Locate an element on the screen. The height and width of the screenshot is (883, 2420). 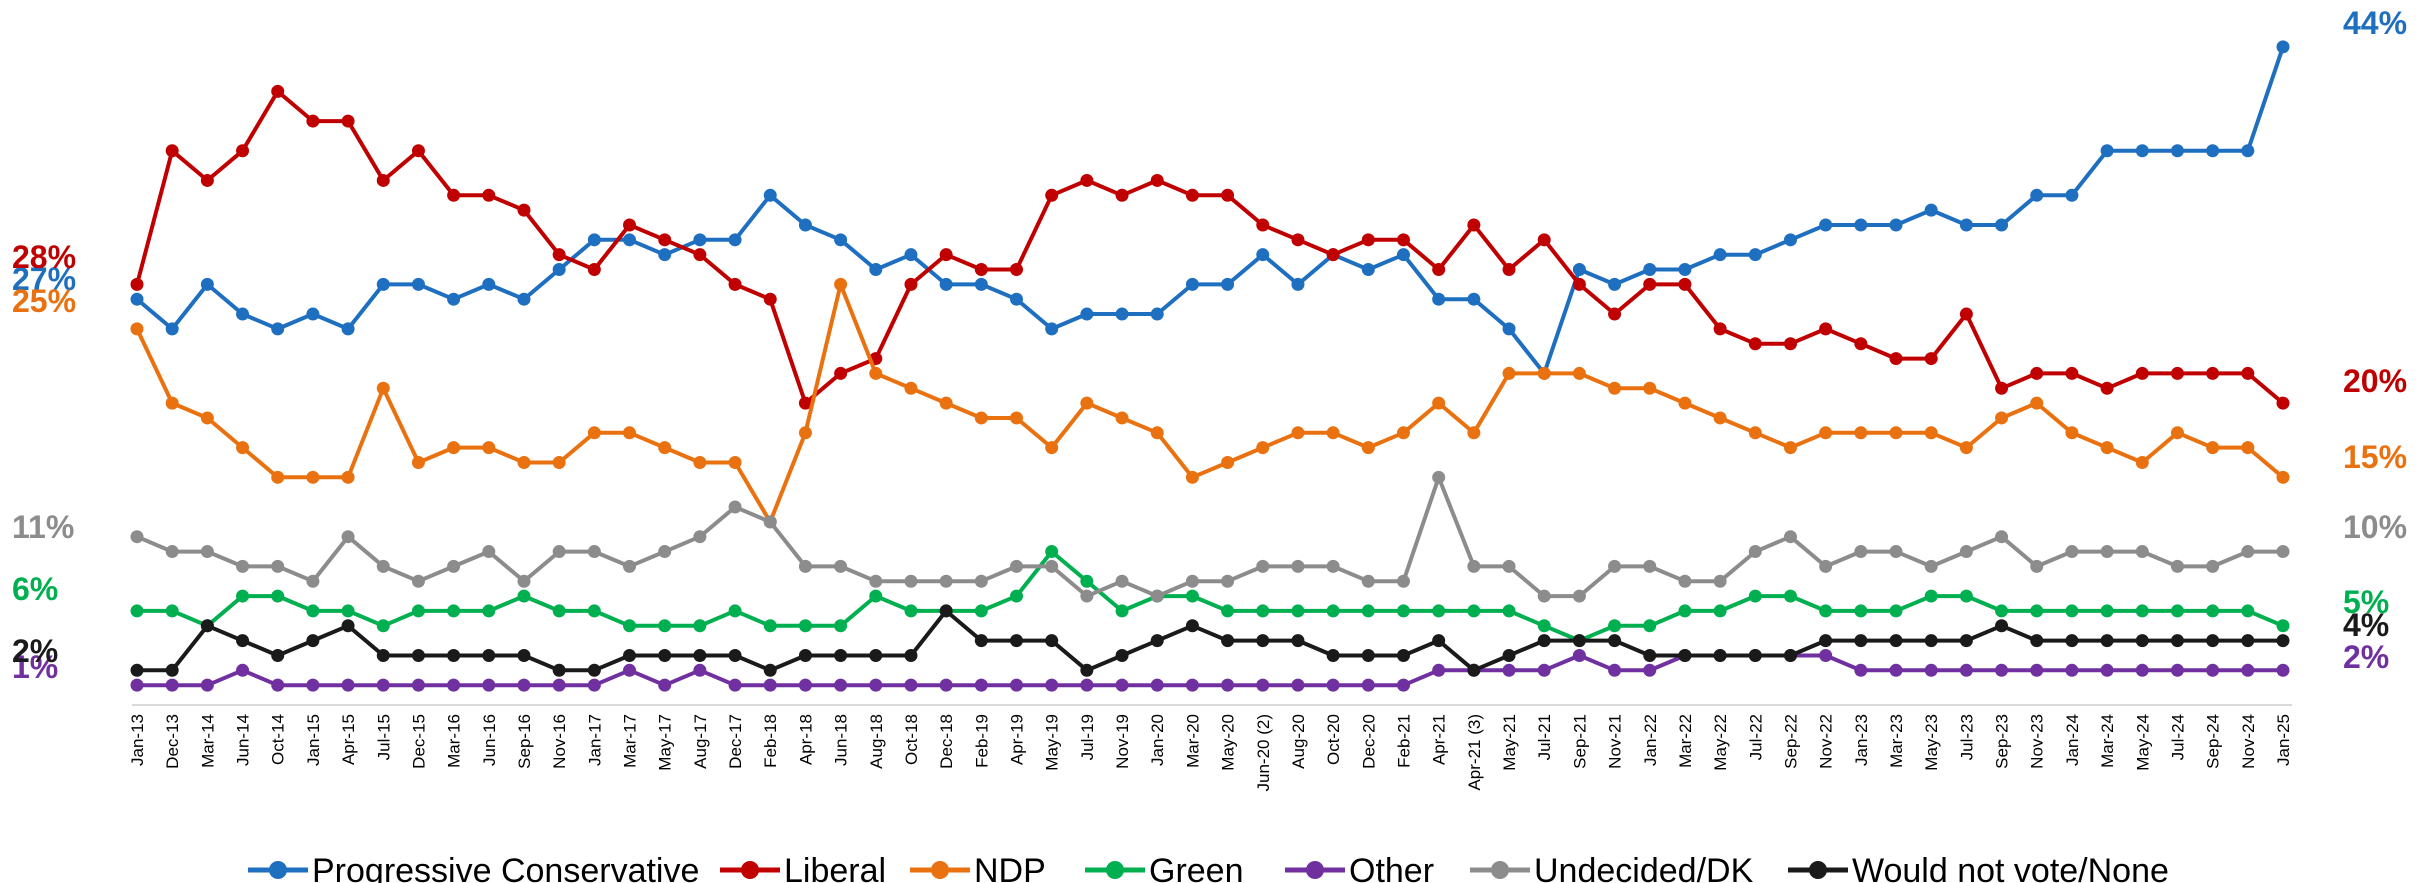
end-label-ndp: 15% is located at coordinates (2375, 457).